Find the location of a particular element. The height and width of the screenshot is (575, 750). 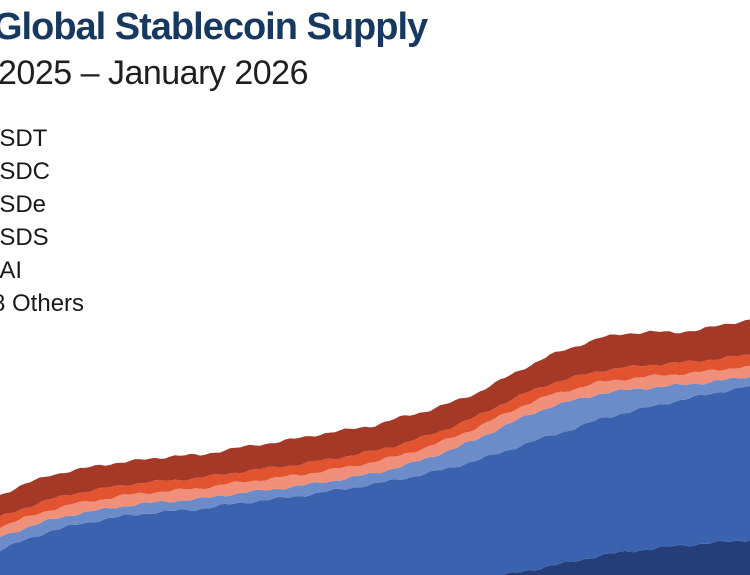

chart-legend: USDT USDC USDe USDS DAI 8 Others is located at coordinates (42, 221).